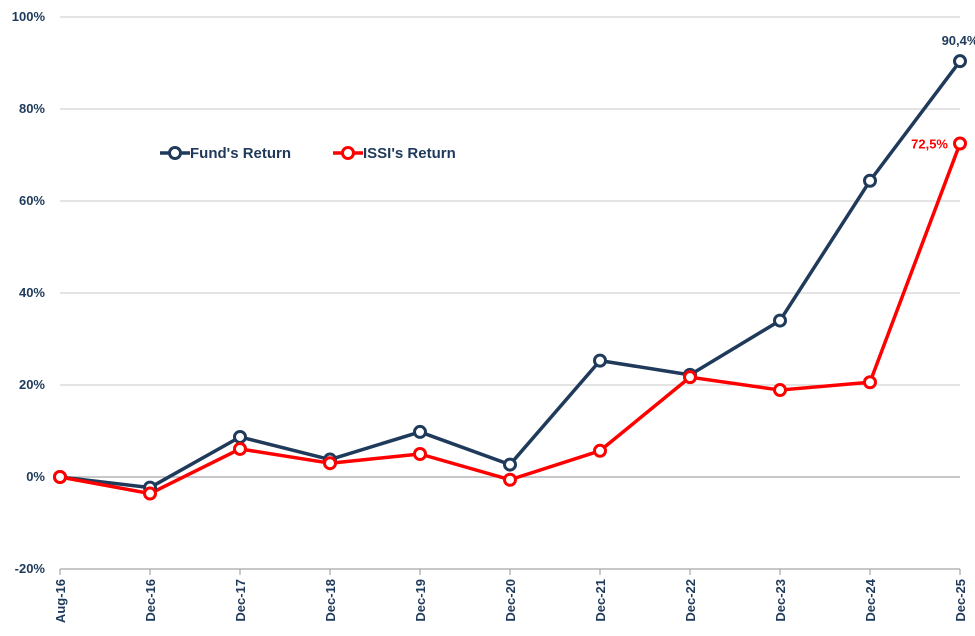  Describe the element at coordinates (32, 384) in the screenshot. I see `y-tick-label: 20%` at that location.